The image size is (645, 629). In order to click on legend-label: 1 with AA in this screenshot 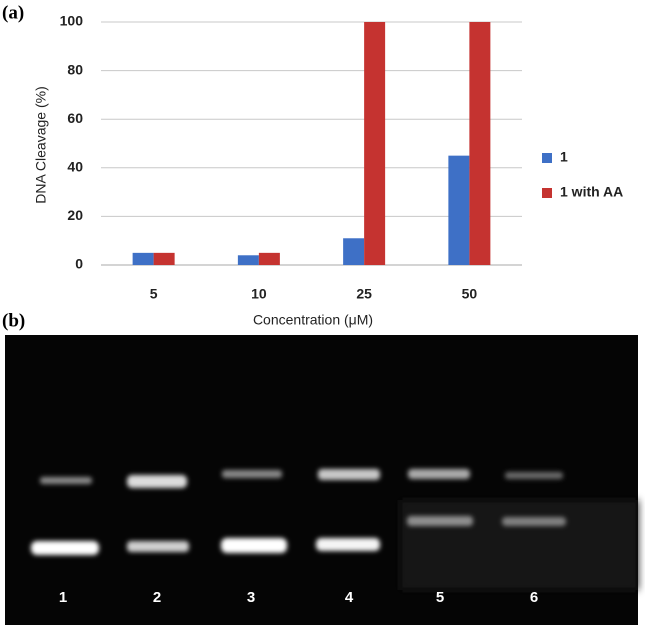, I will do `click(591, 192)`.